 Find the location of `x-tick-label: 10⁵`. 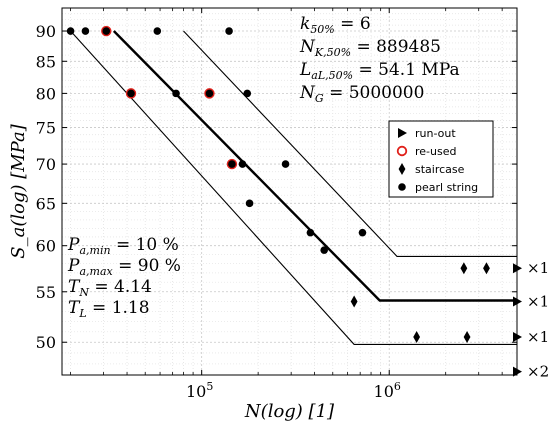

x-tick-label: 10⁵ is located at coordinates (199, 390).